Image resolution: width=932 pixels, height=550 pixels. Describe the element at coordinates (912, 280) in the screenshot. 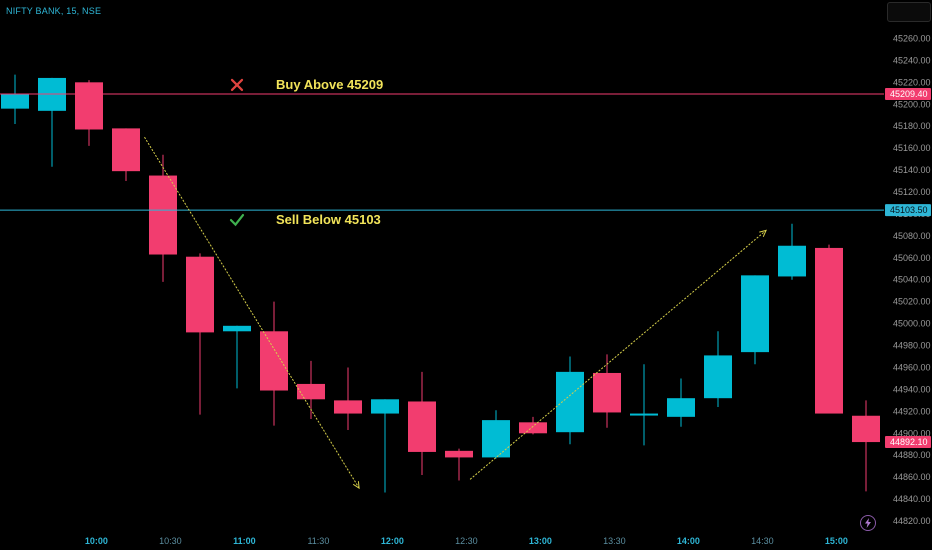

I see `y-tick-label: 45040.00` at that location.